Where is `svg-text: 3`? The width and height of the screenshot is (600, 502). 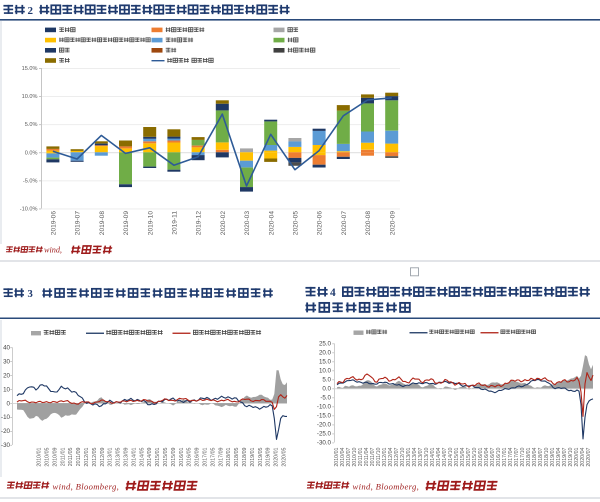
svg-text: 3 is located at coordinates (30, 294).